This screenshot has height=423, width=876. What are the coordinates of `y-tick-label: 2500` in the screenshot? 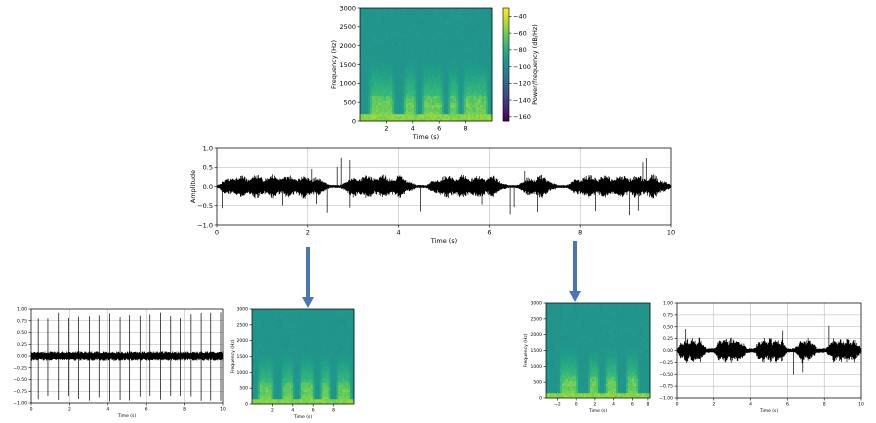 It's located at (347, 27).